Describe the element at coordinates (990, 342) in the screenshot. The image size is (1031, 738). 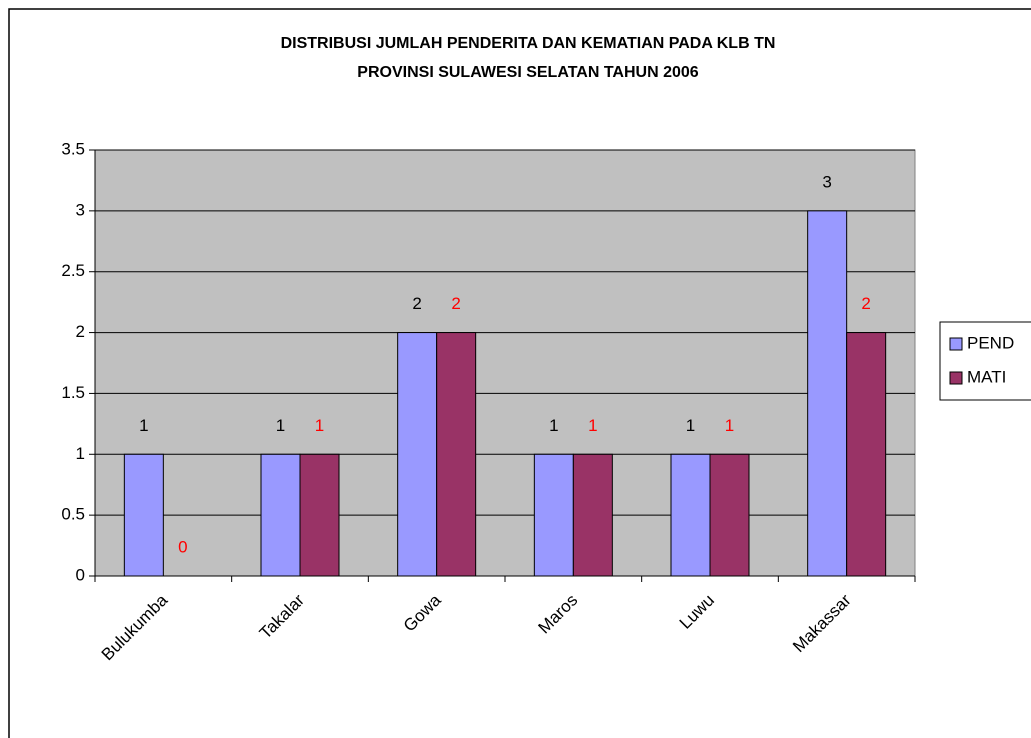
I see `legend-label: PEND` at that location.